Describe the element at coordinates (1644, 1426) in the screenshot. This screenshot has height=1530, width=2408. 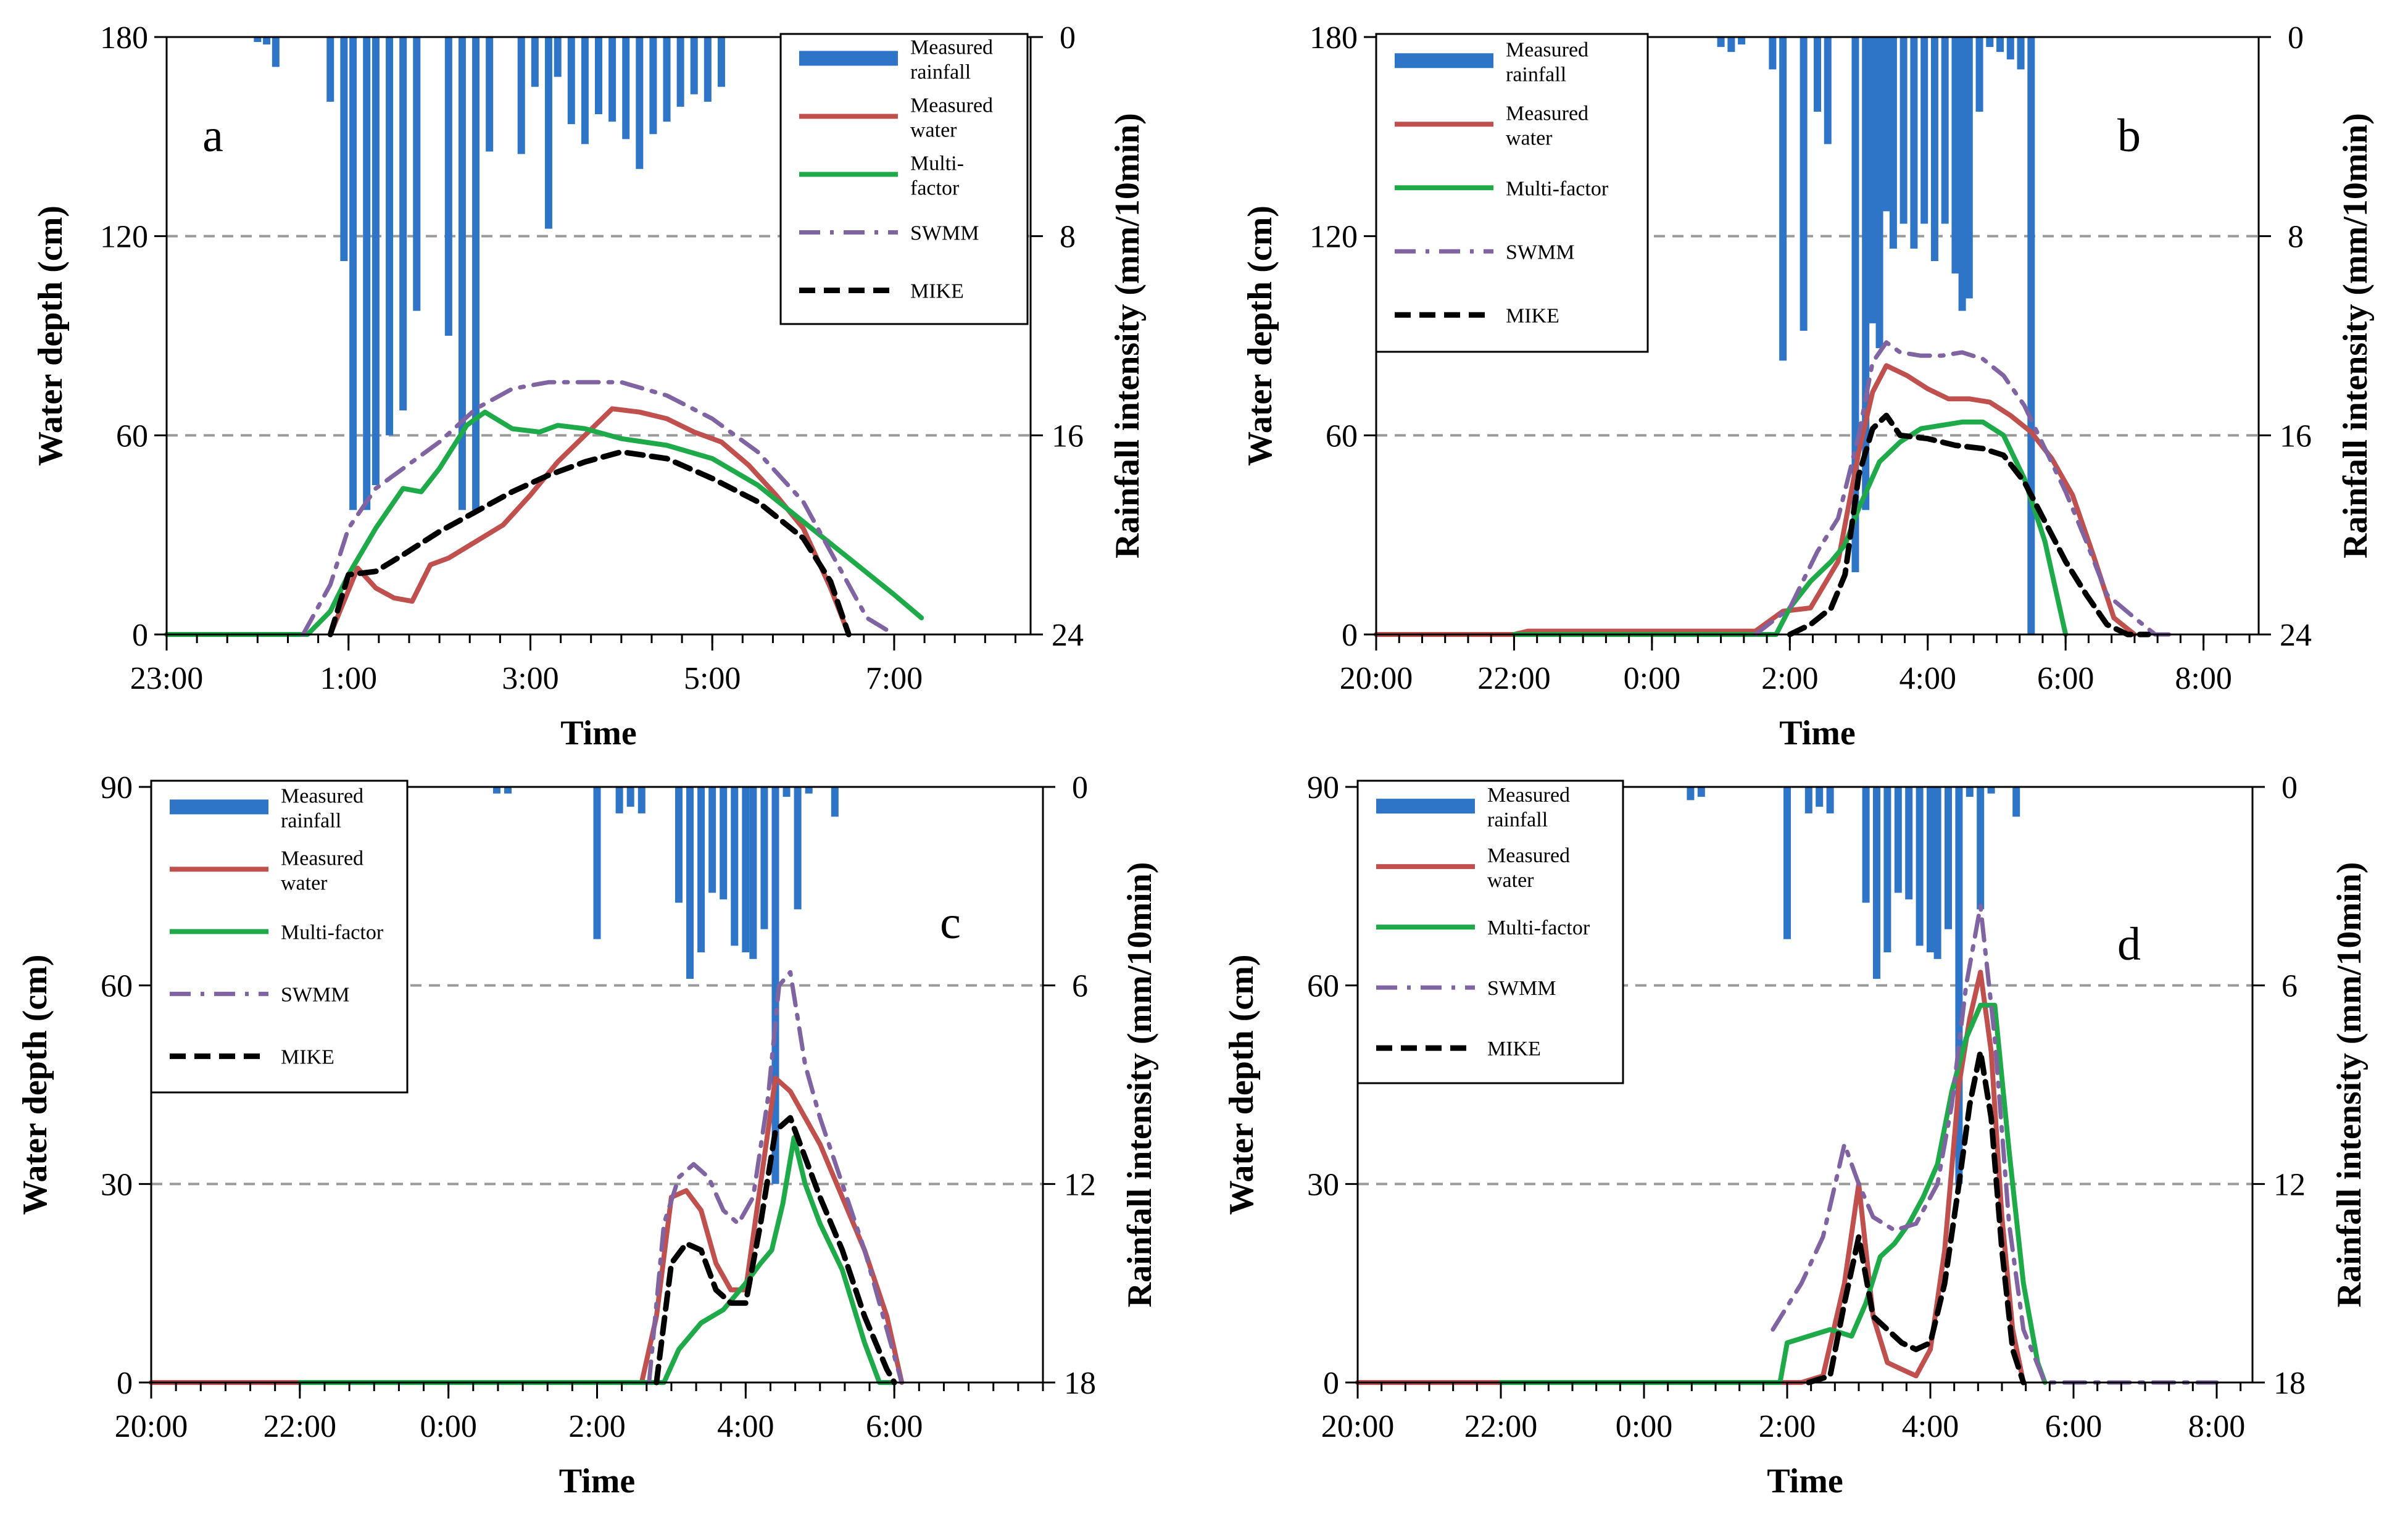
I see `x-tick-label: 0:00` at that location.